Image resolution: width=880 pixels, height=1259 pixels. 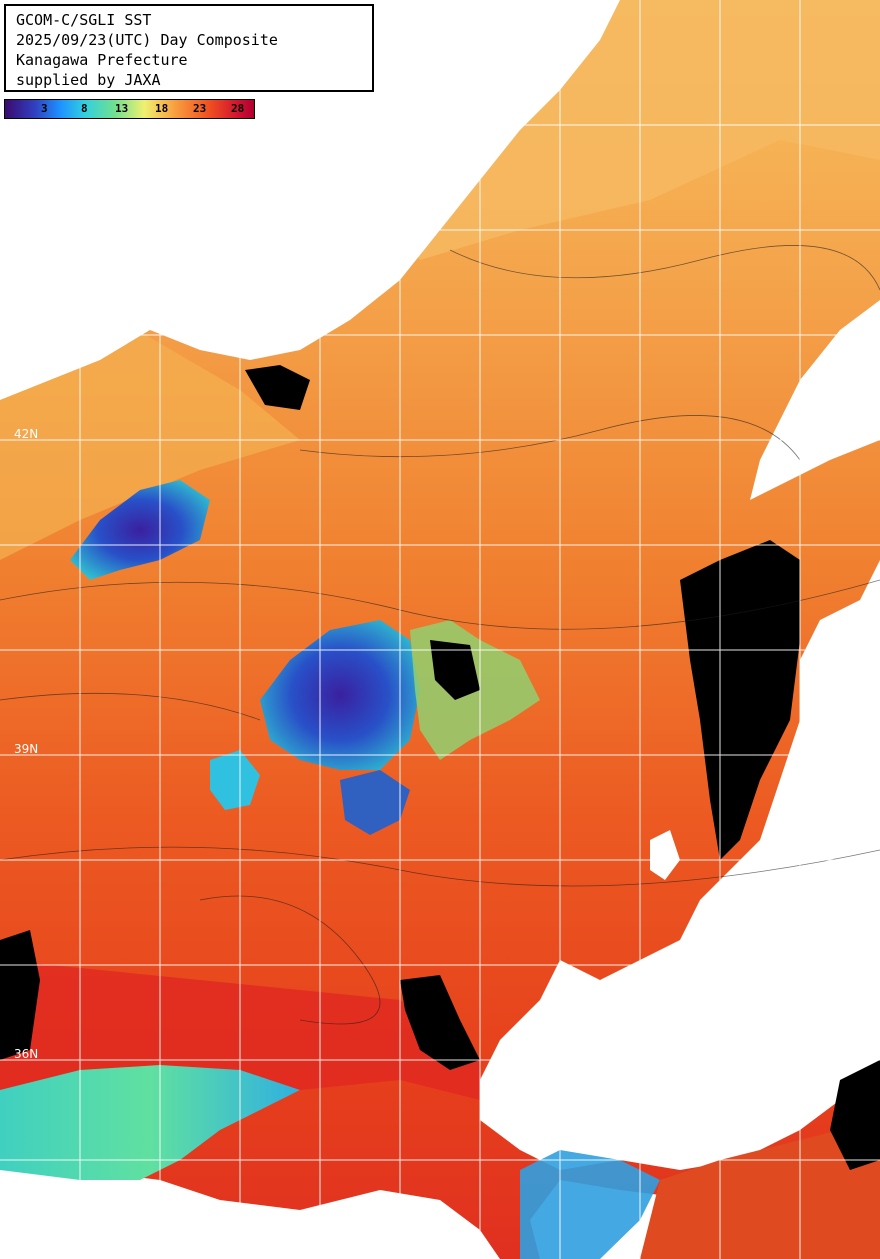 What do you see at coordinates (20, 995) in the screenshot?
I see `cloud-west` at bounding box center [20, 995].